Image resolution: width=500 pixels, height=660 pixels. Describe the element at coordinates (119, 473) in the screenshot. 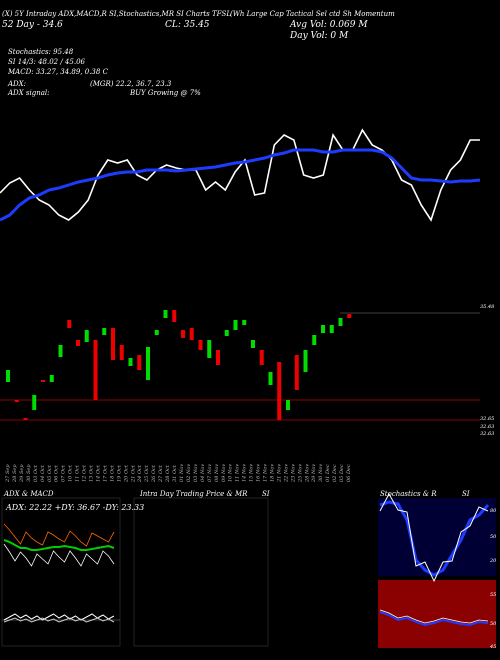

I see `date-label: 19 Oct` at that location.